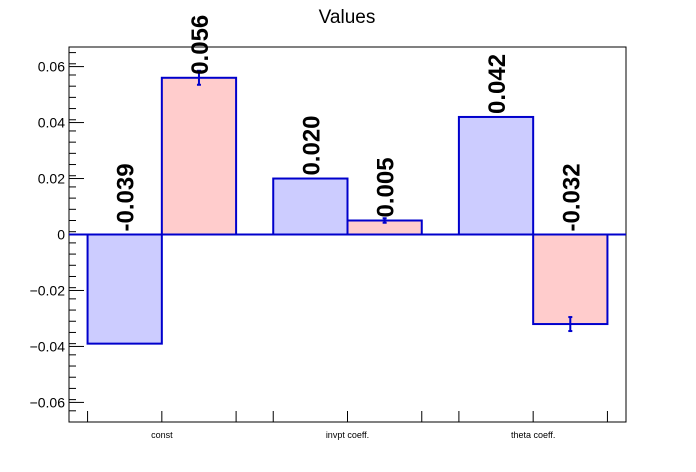  Describe the element at coordinates (497, 84) in the screenshot. I see `bar-value-label: 0.042` at that location.